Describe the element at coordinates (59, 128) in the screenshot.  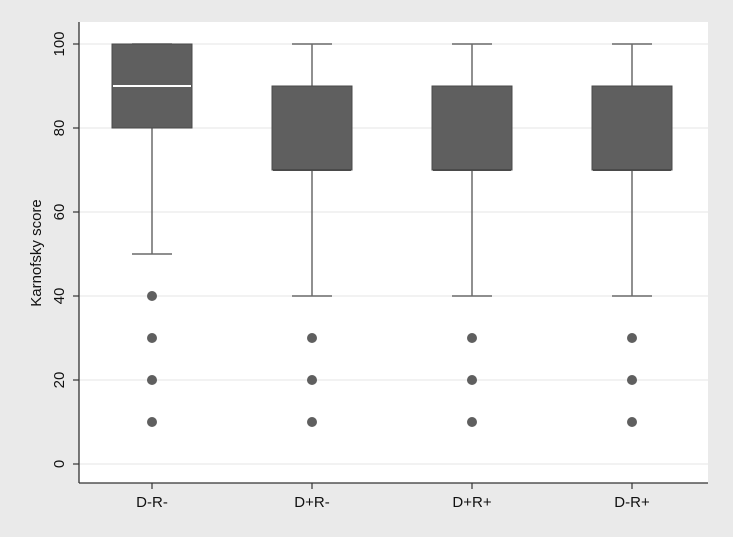
I see `y-tick-label: 80` at that location.